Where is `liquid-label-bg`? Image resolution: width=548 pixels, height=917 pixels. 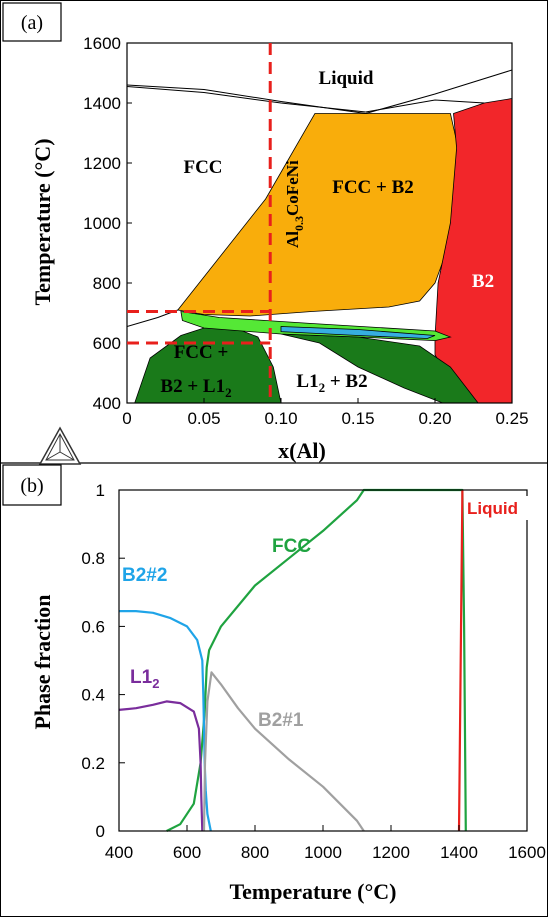
liquid-label-bg is located at coordinates (498, 508).